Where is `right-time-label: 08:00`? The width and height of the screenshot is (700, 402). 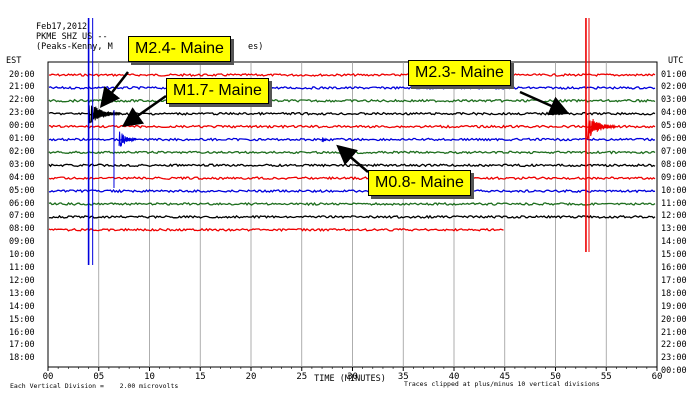 right-time-label: 08:00 is located at coordinates (674, 164).